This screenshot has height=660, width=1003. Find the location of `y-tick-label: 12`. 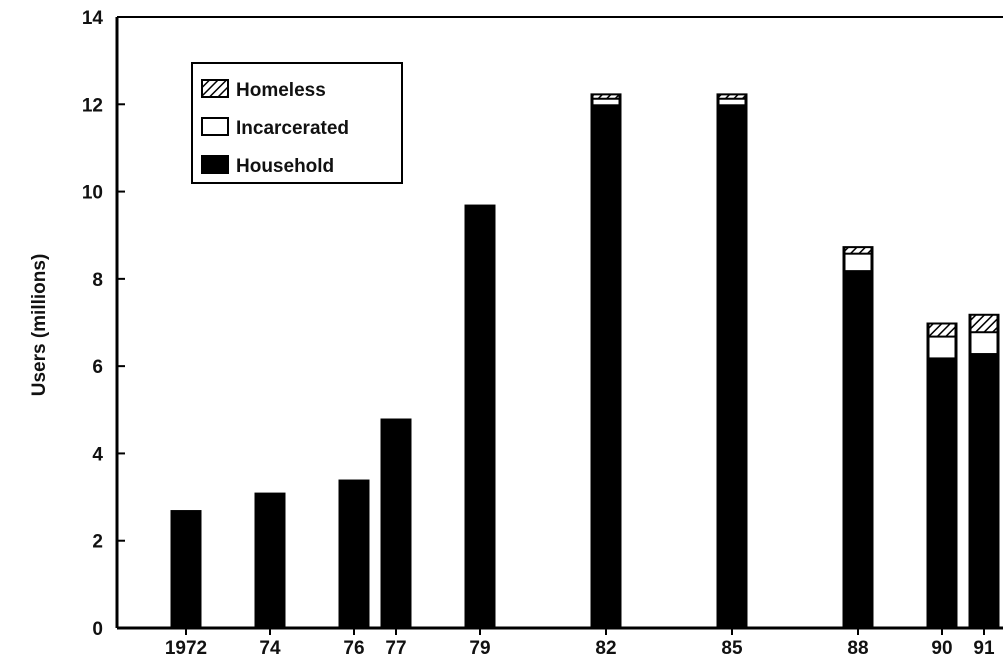

y-tick-label: 12 is located at coordinates (92, 105).